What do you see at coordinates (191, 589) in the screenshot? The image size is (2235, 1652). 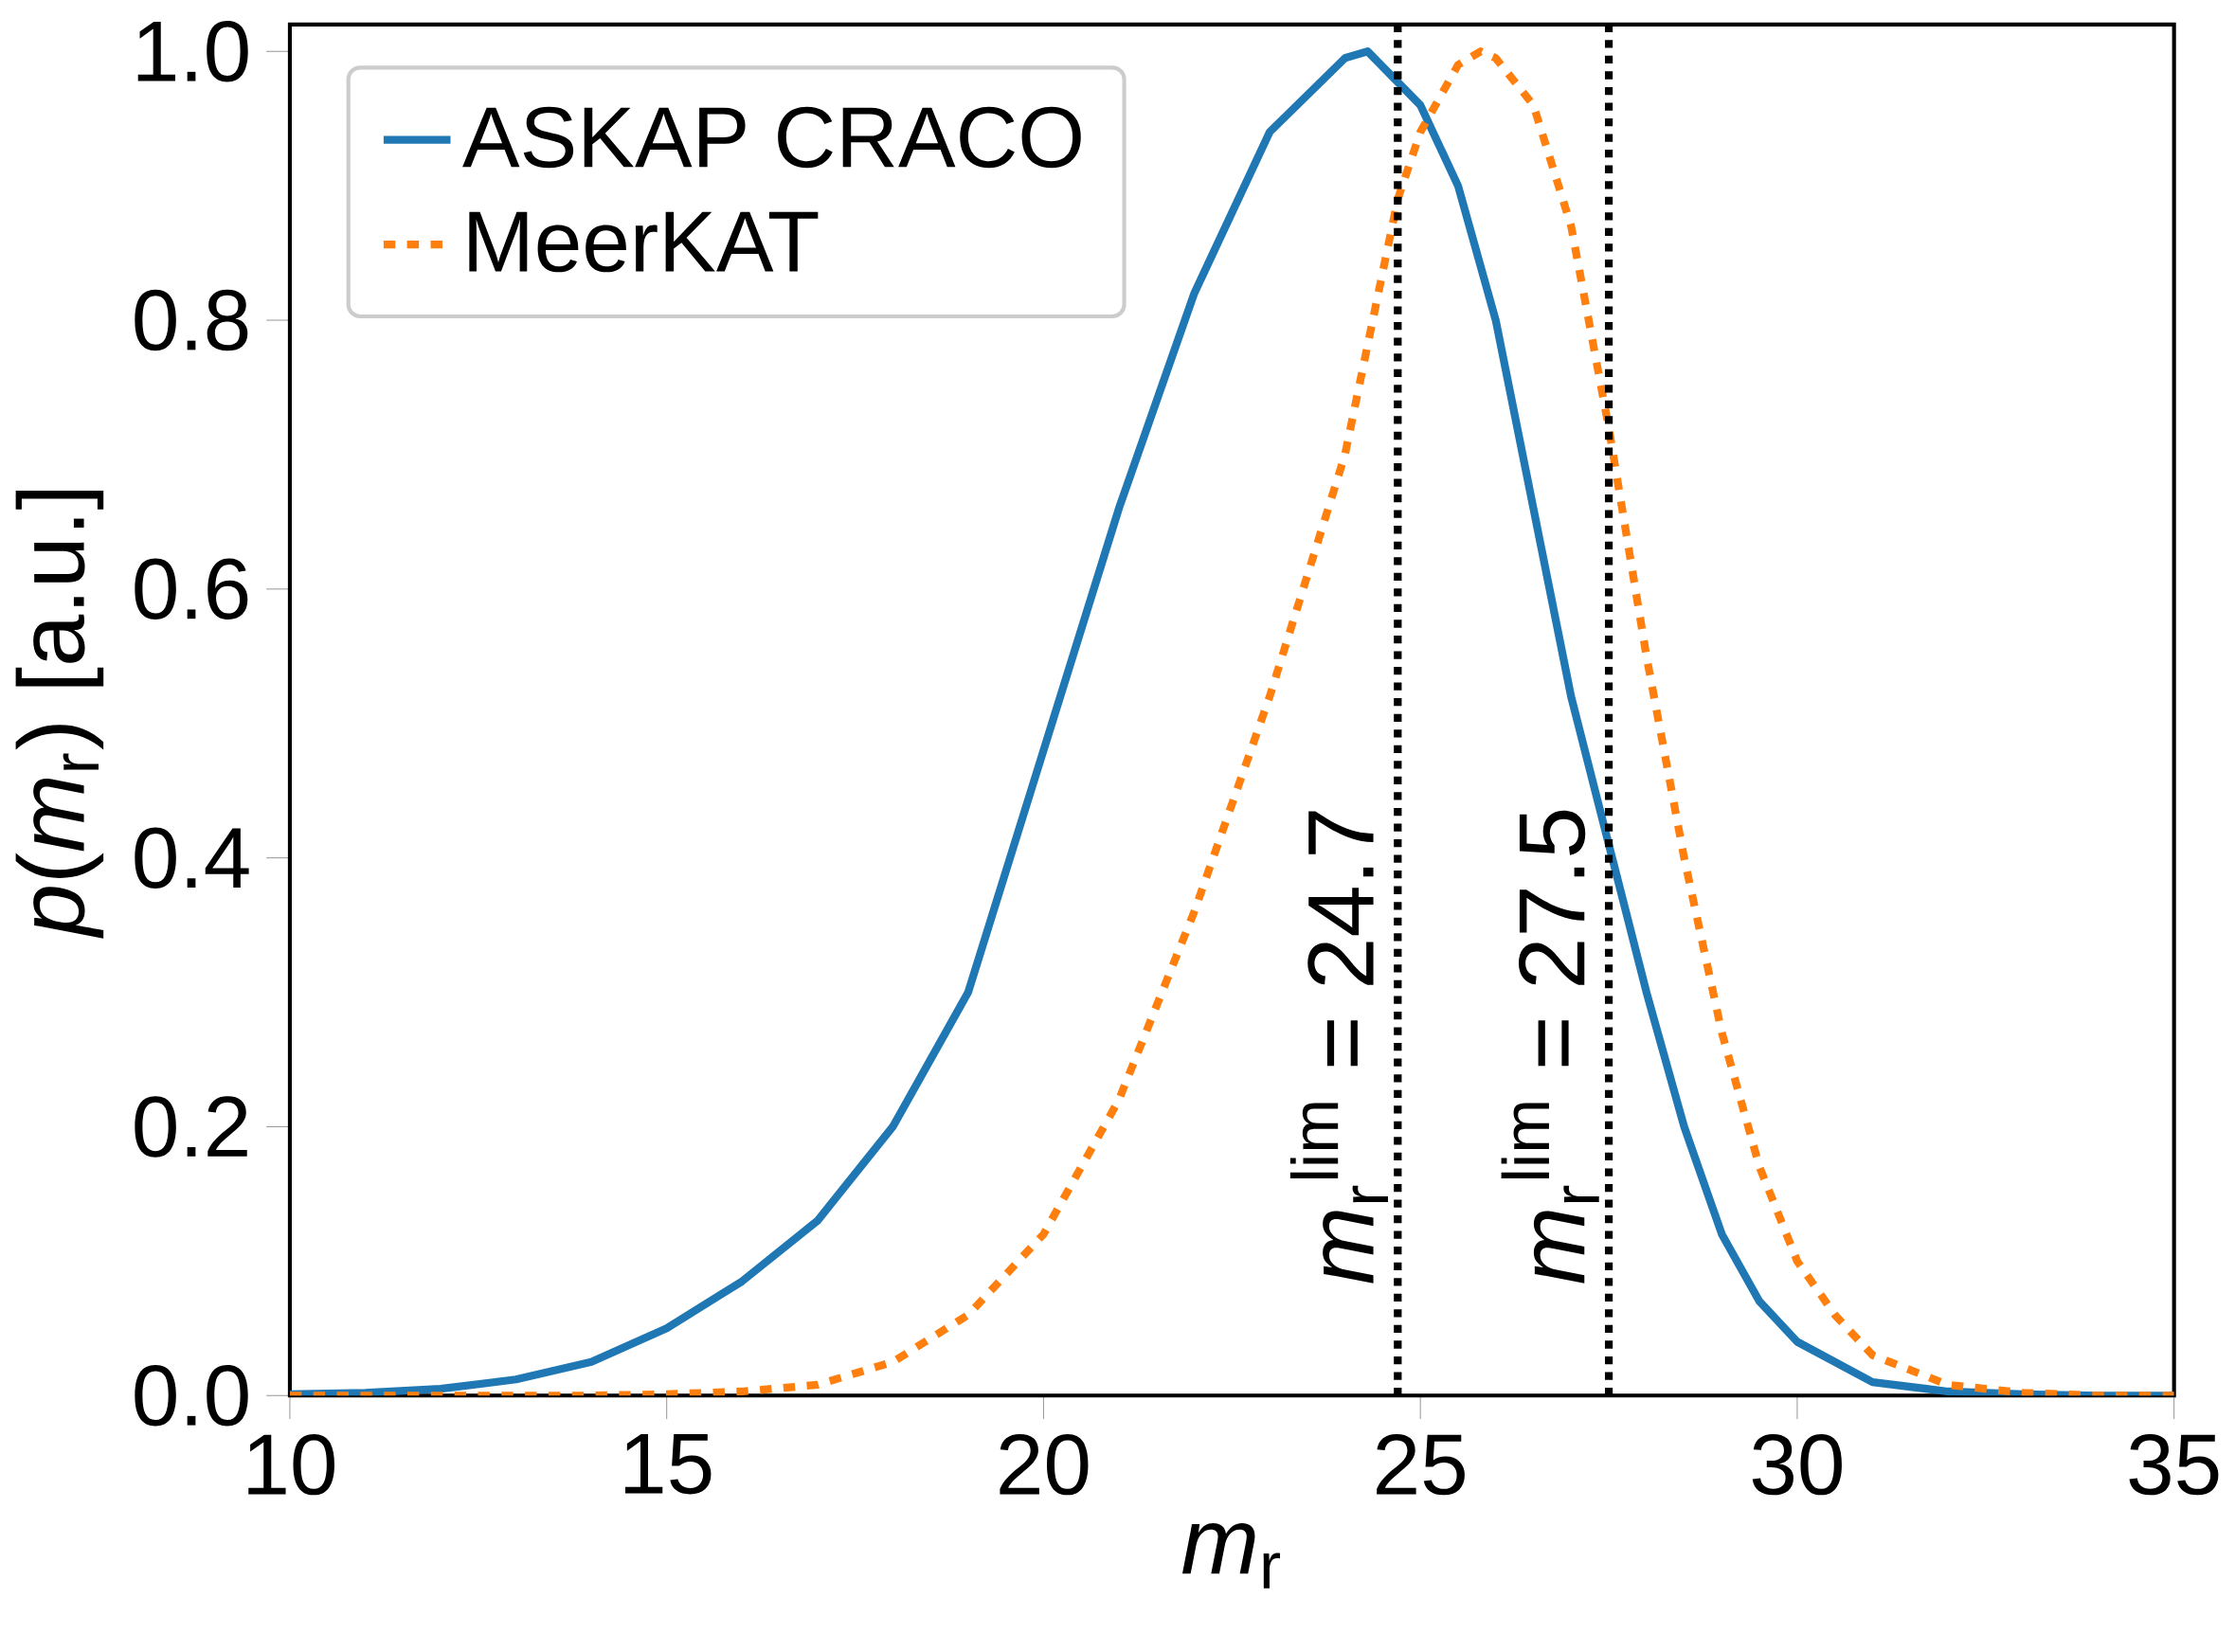 I see `y-tick-label: 0.6` at bounding box center [191, 589].